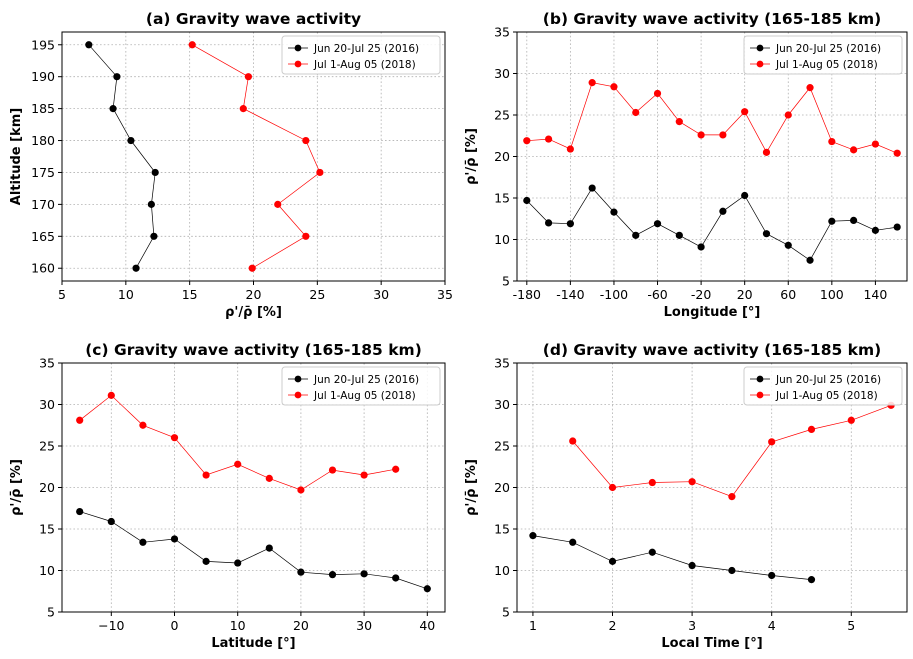 The image size is (913, 659). What do you see at coordinates (614, 294) in the screenshot?
I see `x-tick-label: -100` at bounding box center [614, 294].